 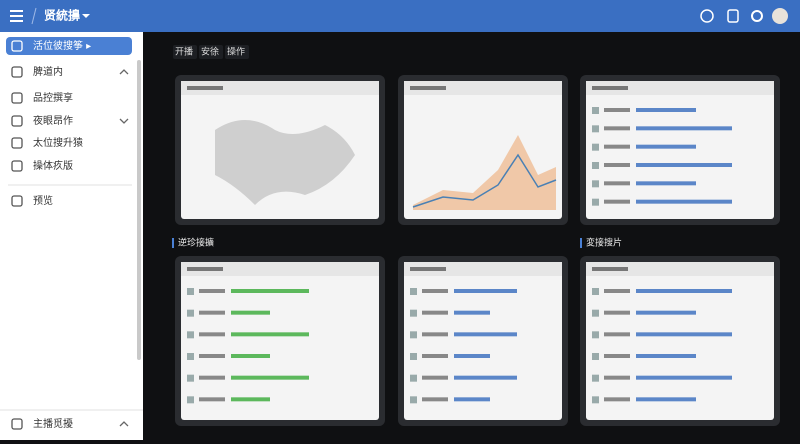 I want to click on settings-button, so click(x=757, y=16).